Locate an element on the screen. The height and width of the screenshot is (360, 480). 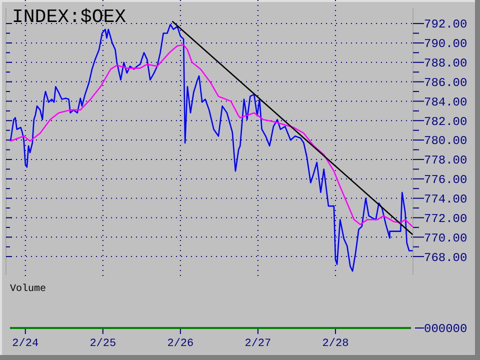
y-tick-label: 782.00 is located at coordinates (446, 121).